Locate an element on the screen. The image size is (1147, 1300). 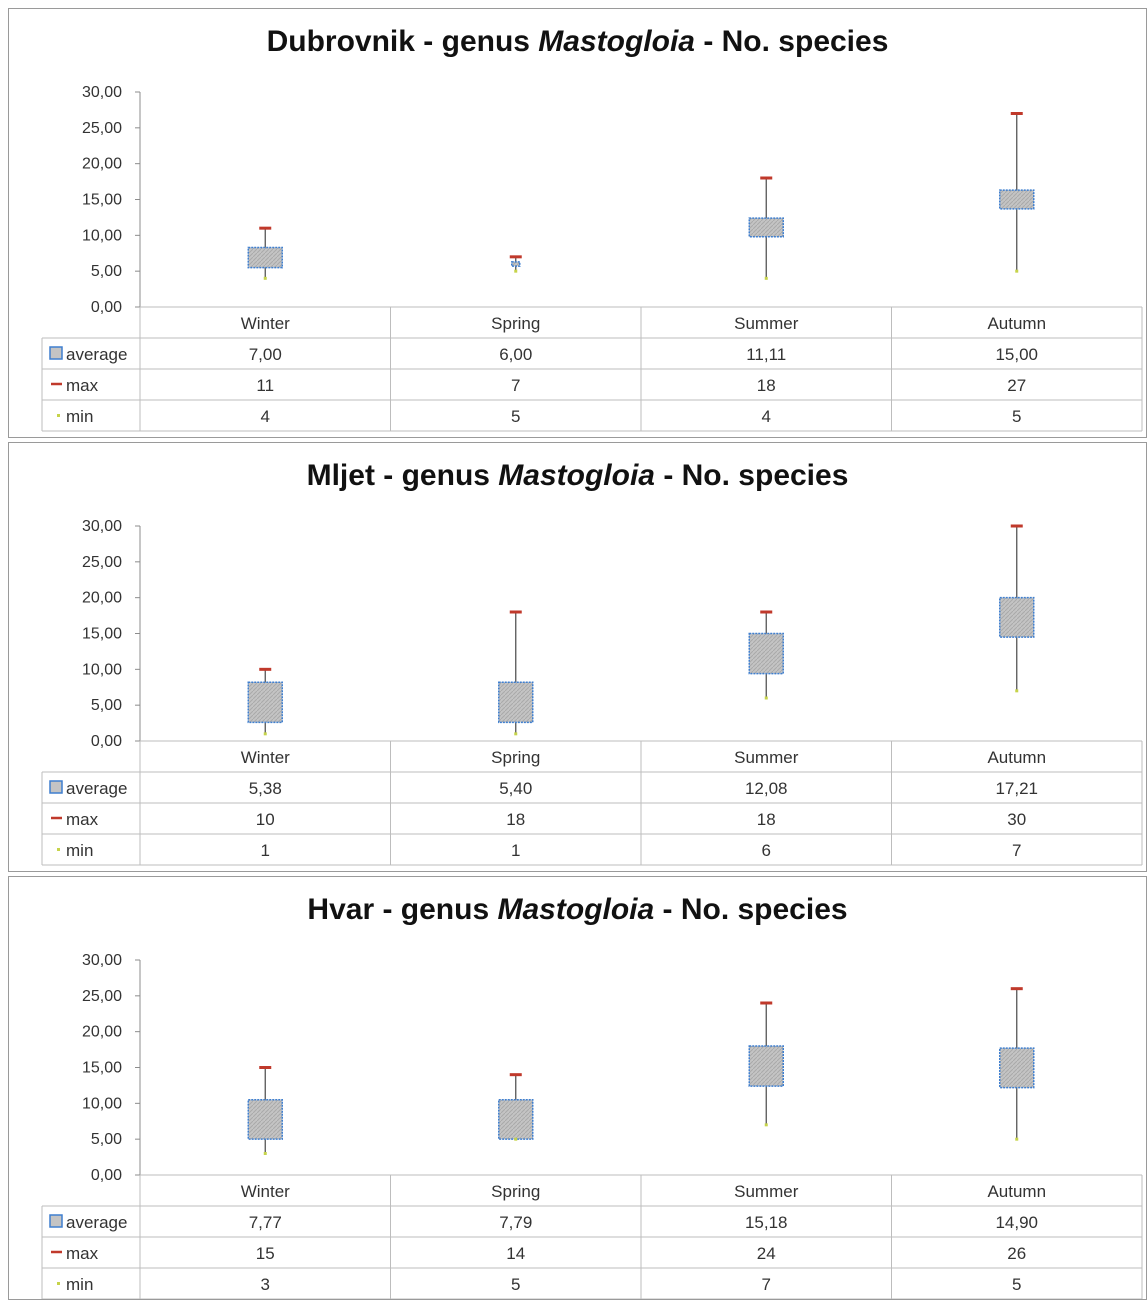
average-value: 5,40 is located at coordinates (515, 788).